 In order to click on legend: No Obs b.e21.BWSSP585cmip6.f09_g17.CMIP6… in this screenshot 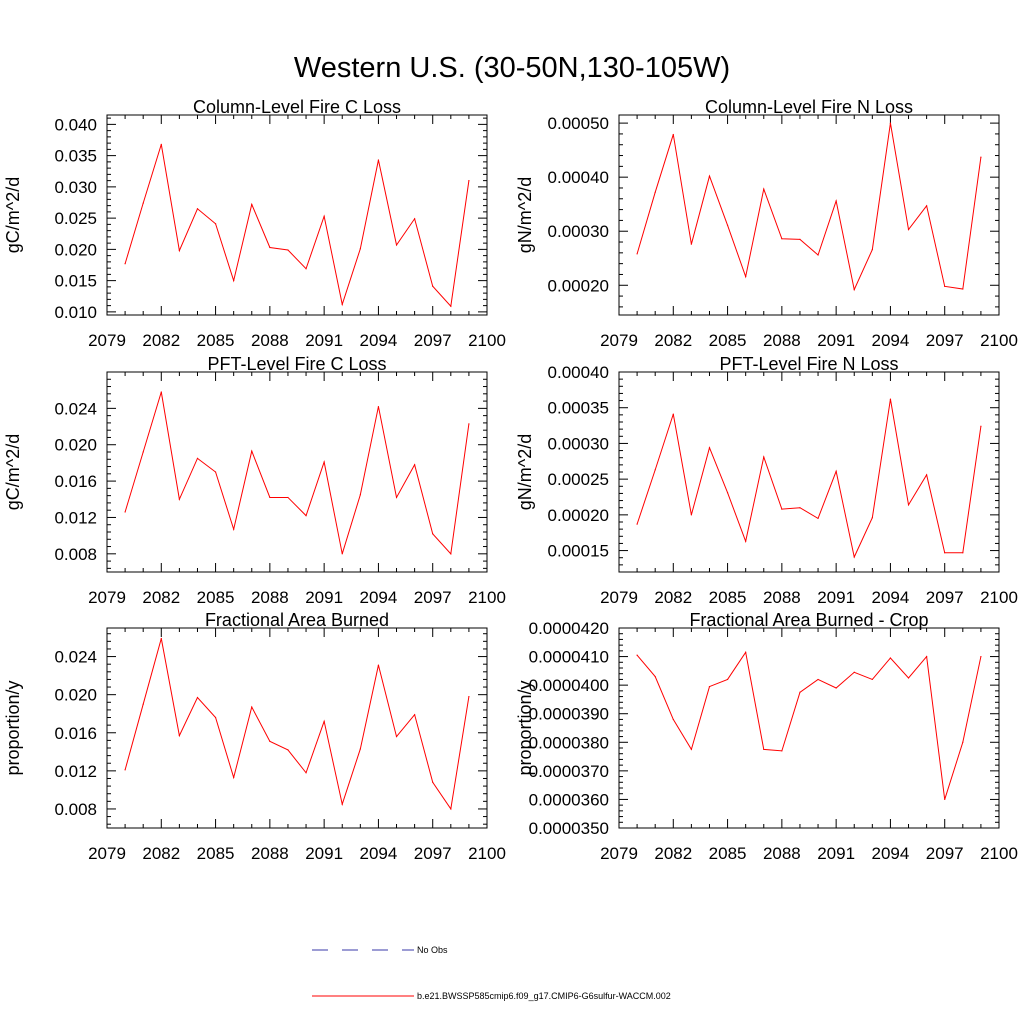, I will do `click(491, 973)`.